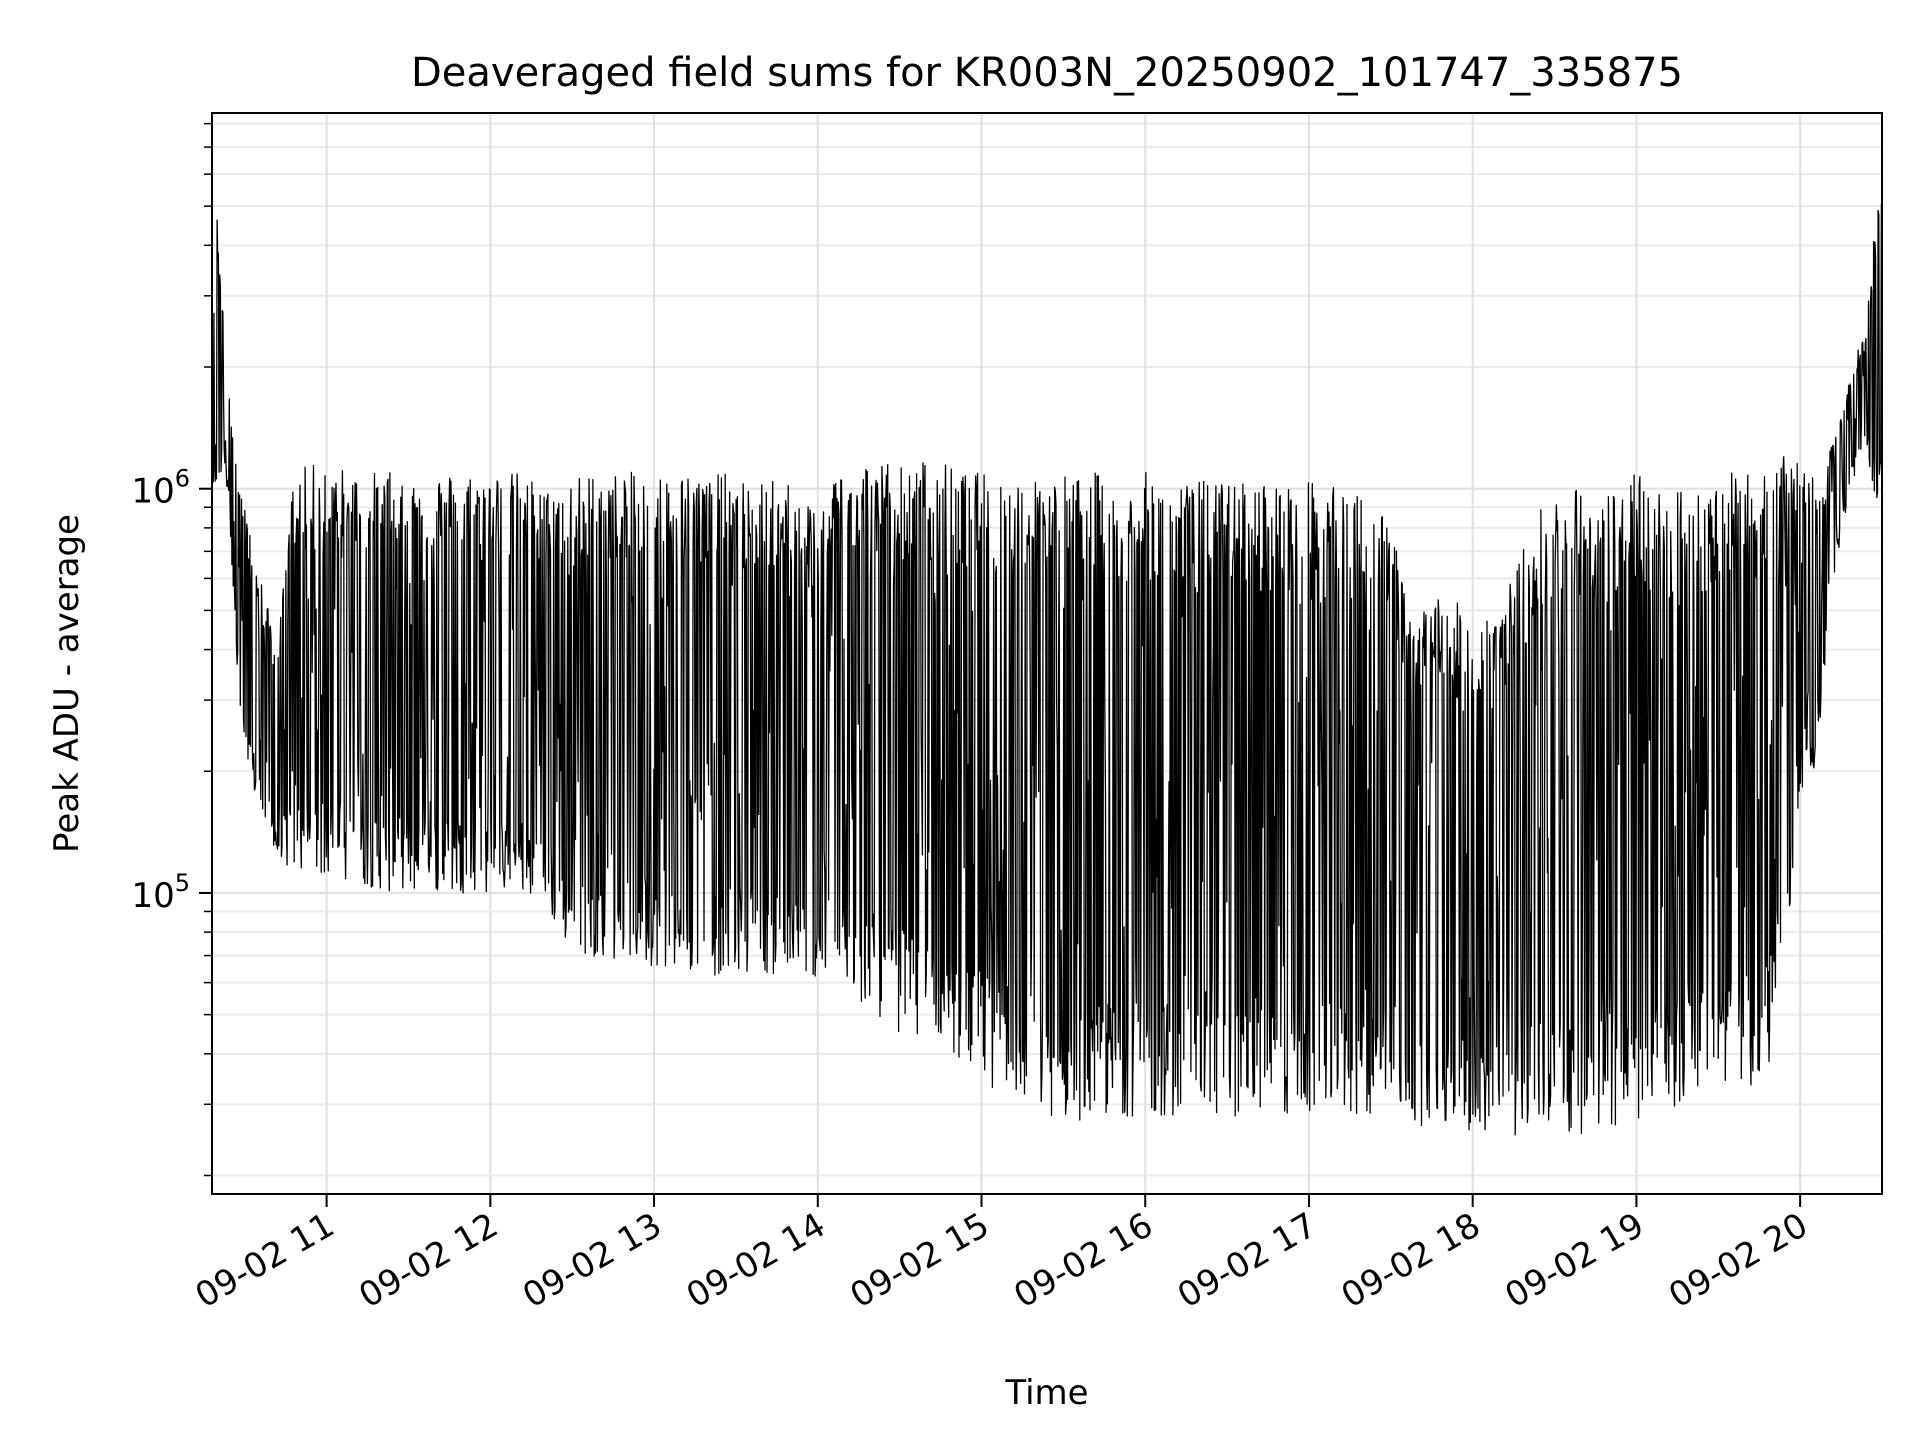 The image size is (1920, 1440). What do you see at coordinates (756, 1260) in the screenshot?
I see `x-tick-label: 09-02 14` at bounding box center [756, 1260].